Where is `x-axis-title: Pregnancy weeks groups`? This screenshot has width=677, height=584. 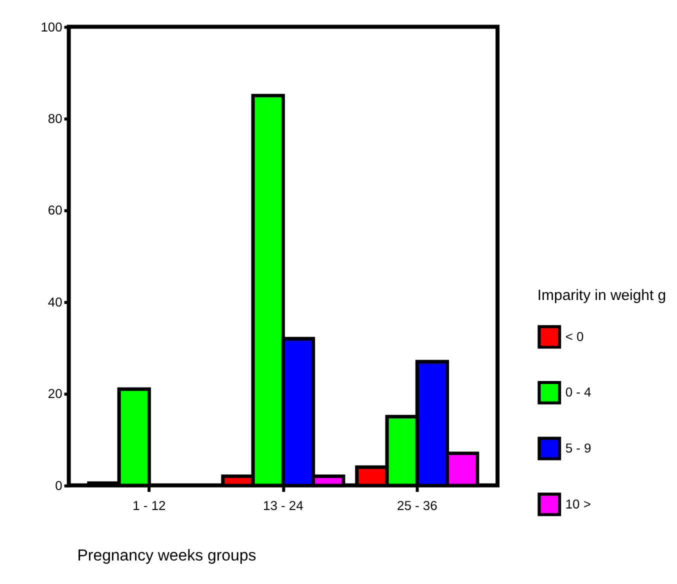
x-axis-title: Pregnancy weeks groups is located at coordinates (166, 556).